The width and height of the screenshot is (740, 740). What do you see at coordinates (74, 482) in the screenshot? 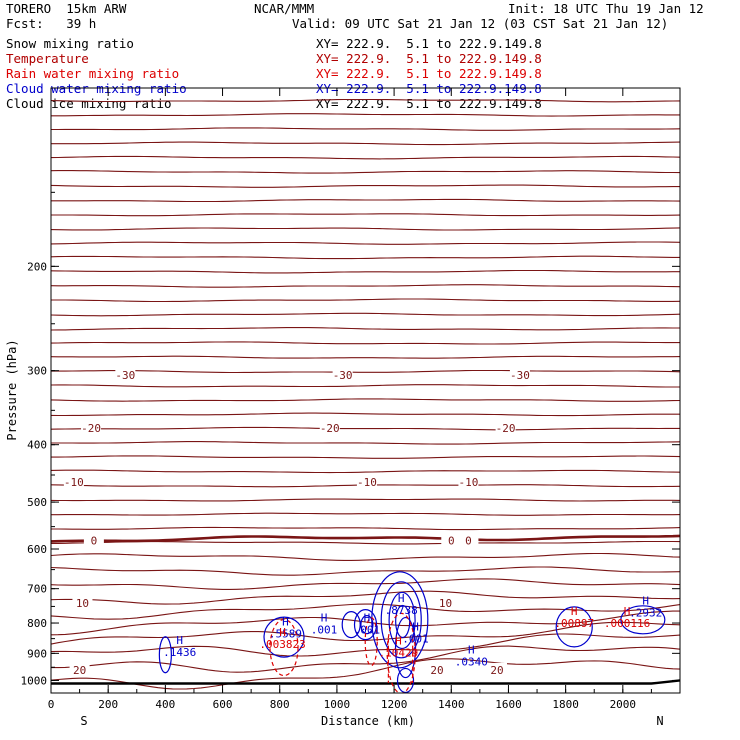
I see `contour-label: -10` at bounding box center [74, 482].